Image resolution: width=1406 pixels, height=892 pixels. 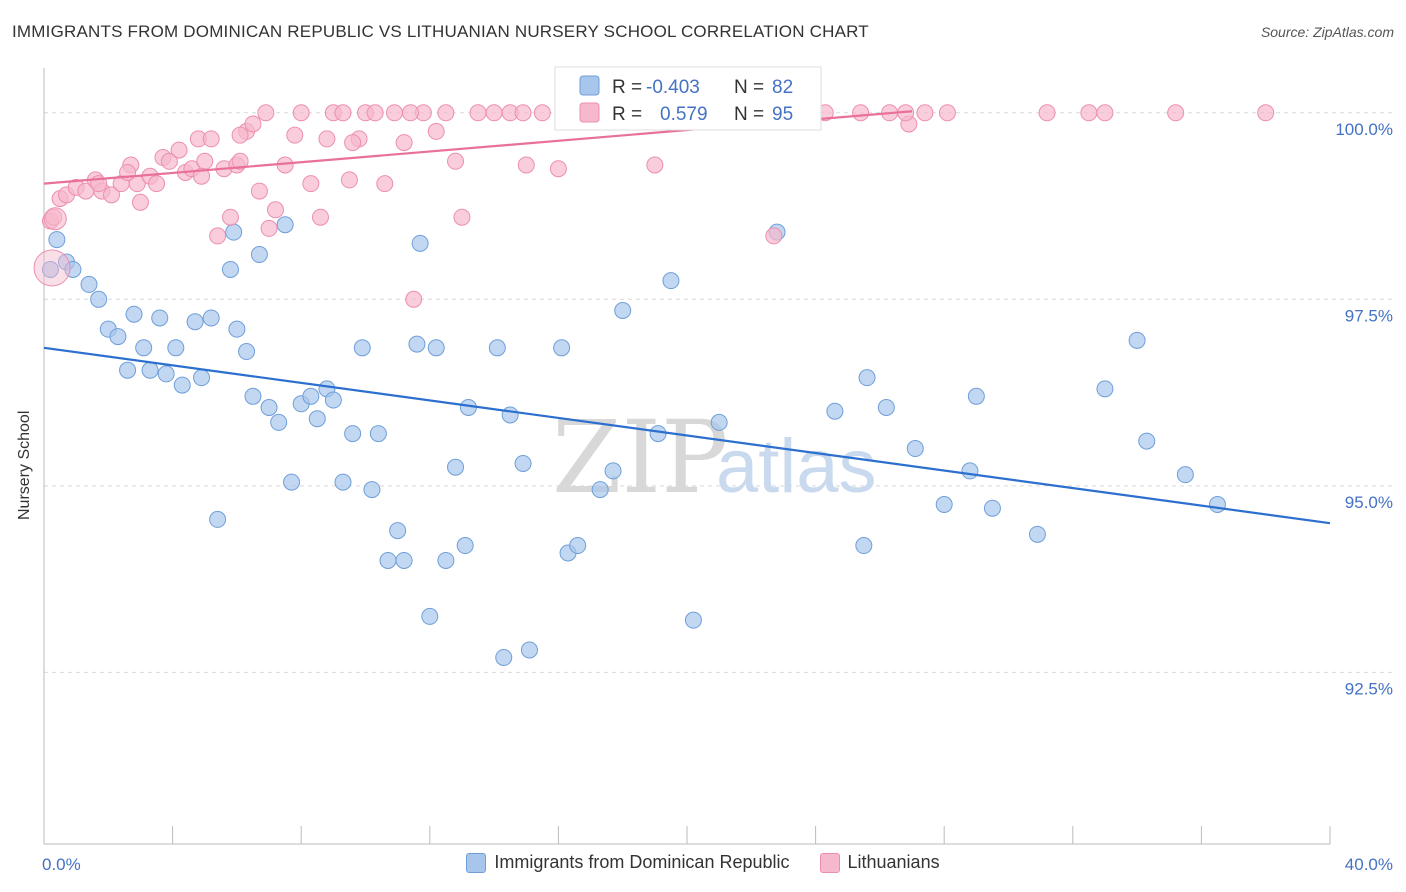 I want to click on y-tick-label: 100.0%, so click(x=1364, y=129).